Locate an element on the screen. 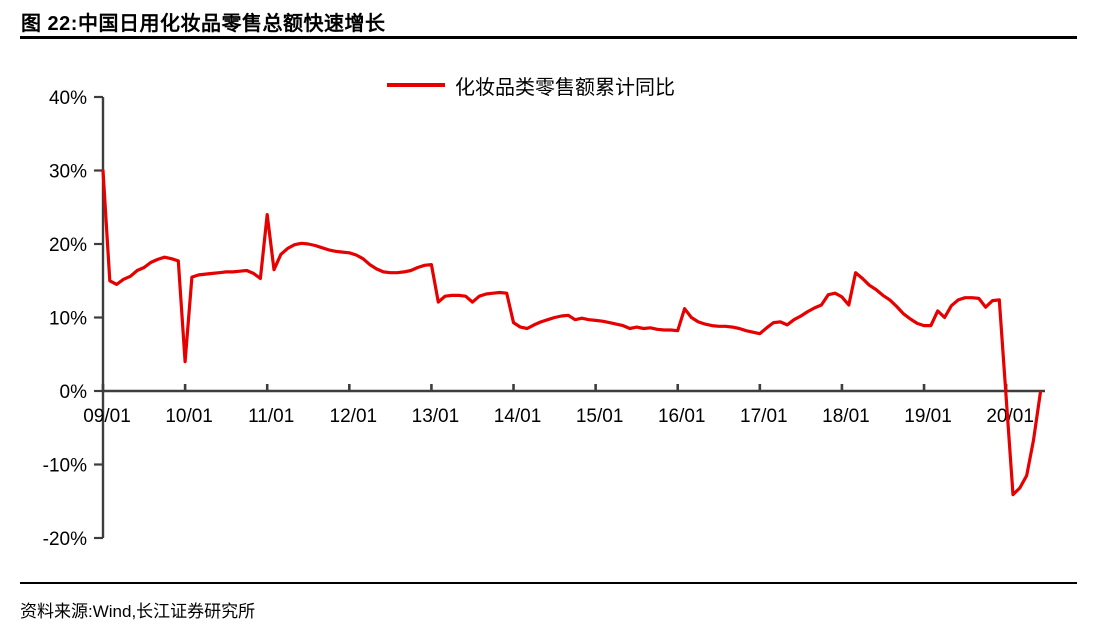 The height and width of the screenshot is (643, 1097). x-axis-label: 19/01 is located at coordinates (928, 416).